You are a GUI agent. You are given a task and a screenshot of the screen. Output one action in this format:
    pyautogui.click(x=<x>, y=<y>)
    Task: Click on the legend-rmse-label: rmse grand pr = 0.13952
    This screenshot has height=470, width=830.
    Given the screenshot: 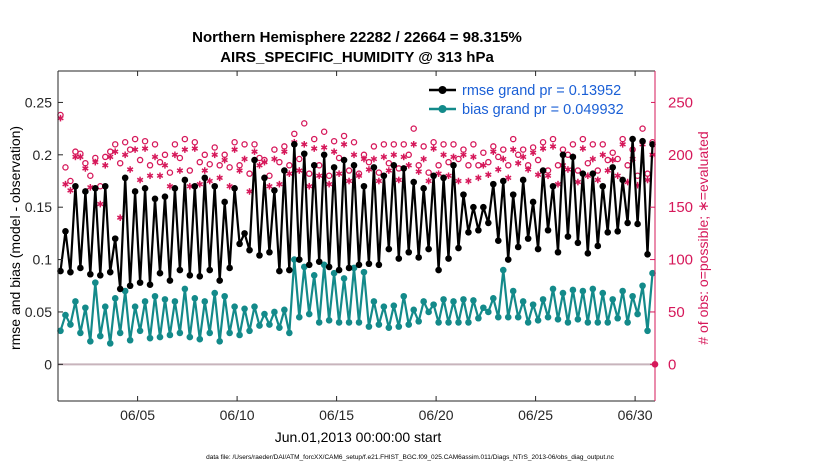 What is the action you would take?
    pyautogui.click(x=541, y=91)
    